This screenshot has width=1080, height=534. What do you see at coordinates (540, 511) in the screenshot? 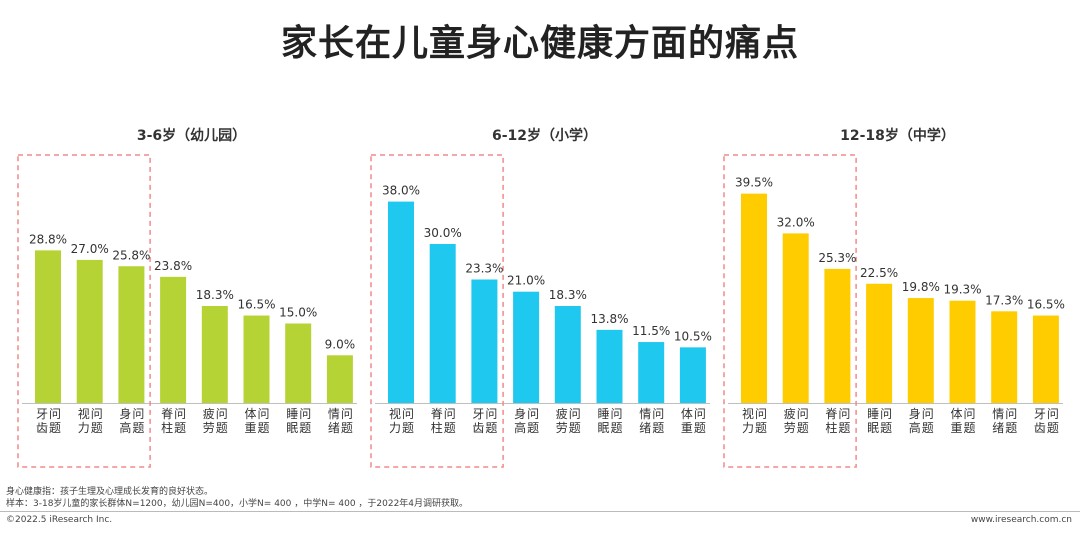
I see `footer-divider` at bounding box center [540, 511].